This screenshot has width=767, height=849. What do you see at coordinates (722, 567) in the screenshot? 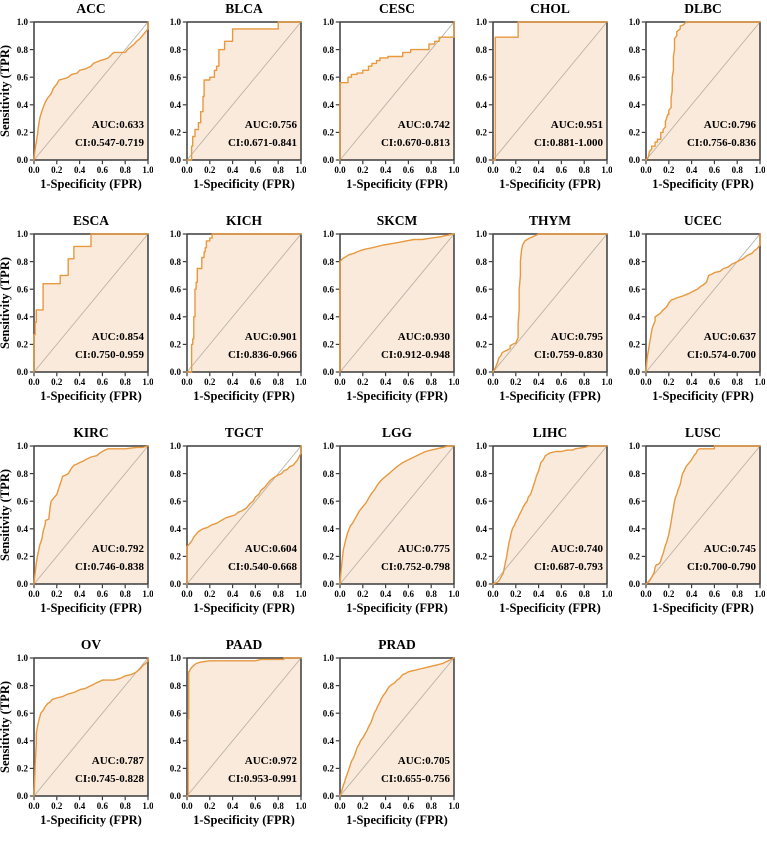
I see `ci-value: CI:0.700-0.790` at bounding box center [722, 567].